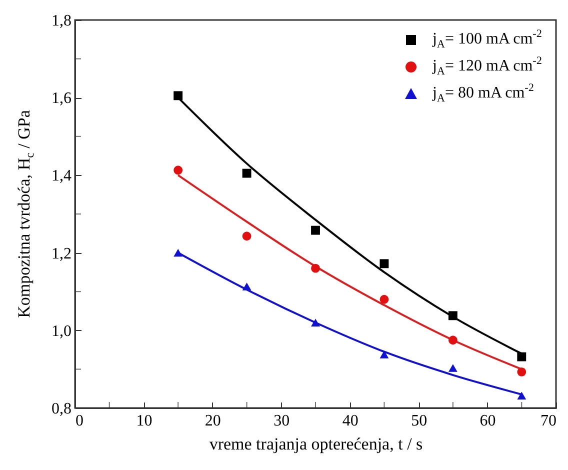  Describe the element at coordinates (62, 331) in the screenshot. I see `y-tick-label: 1,0` at that location.